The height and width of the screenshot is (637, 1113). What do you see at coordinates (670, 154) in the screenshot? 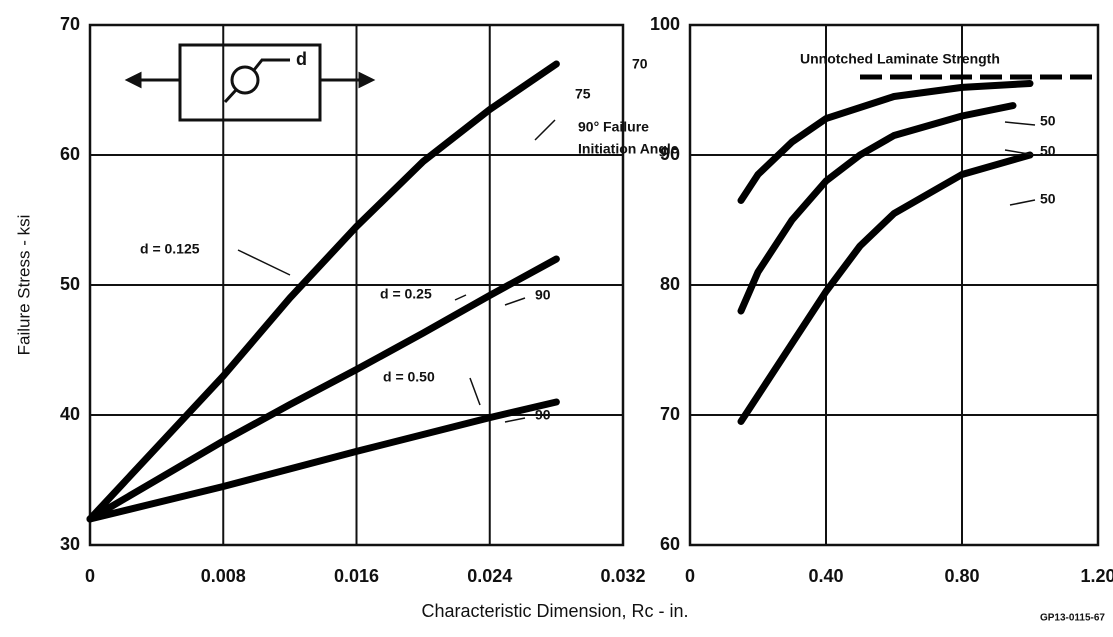
I see `y-tick-label: 90` at bounding box center [670, 154].